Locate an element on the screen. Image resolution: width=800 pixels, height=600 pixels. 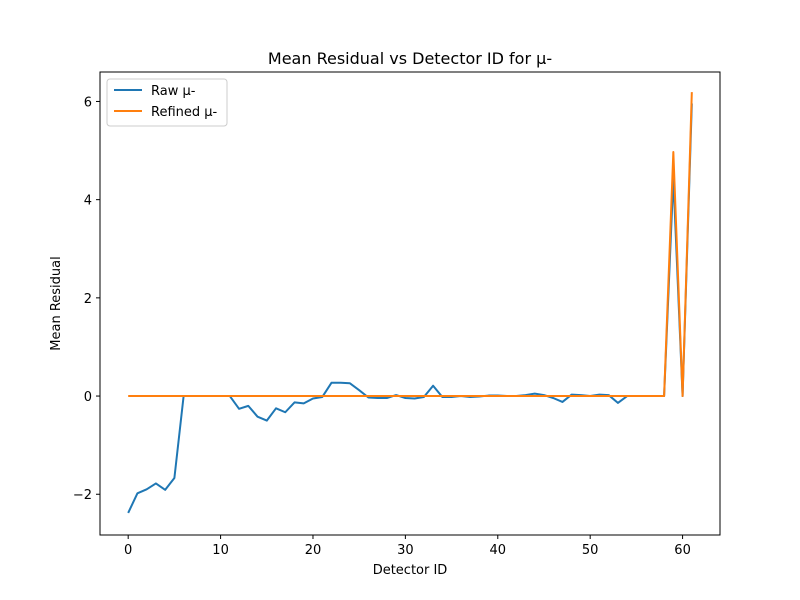
x-tick-label: 10 is located at coordinates (220, 550).